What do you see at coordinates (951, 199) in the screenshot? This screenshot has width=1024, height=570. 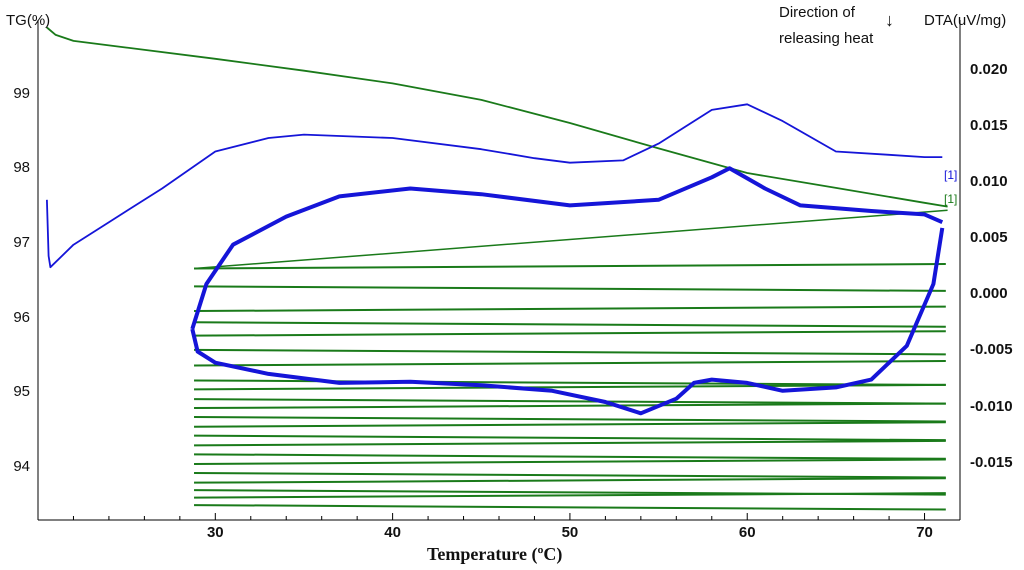 I see `end-marker-tg: [1]` at bounding box center [951, 199].